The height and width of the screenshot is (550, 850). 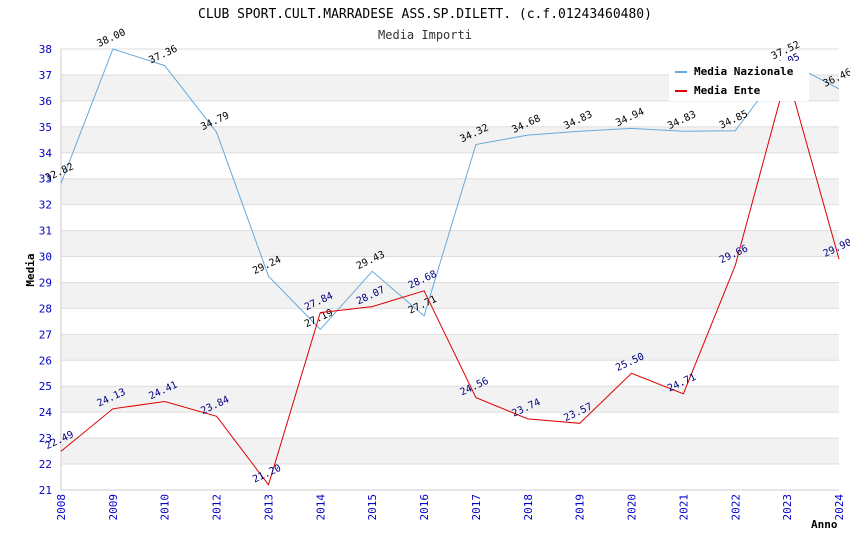 I want to click on legend-background, so click(x=739, y=81).